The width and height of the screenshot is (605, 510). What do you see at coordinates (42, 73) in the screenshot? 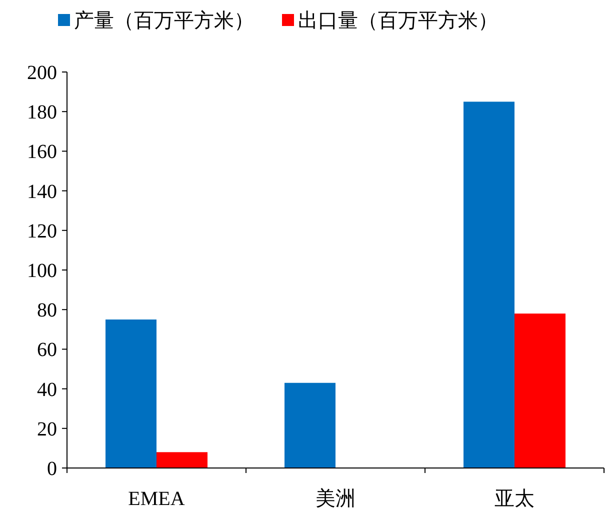
I see `y-tick-label: 200` at bounding box center [42, 73].